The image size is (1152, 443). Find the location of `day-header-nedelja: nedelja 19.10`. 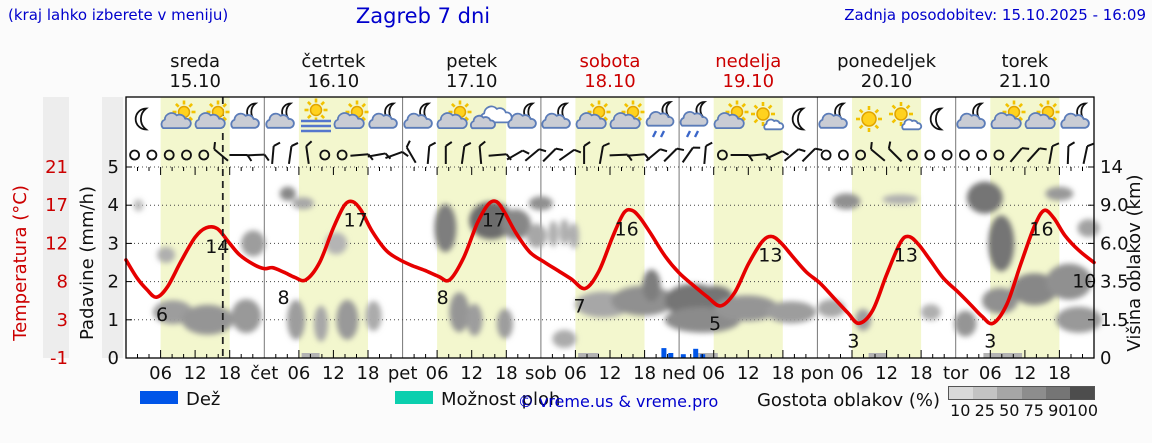

day-header-nedelja: nedelja 19.10 is located at coordinates (748, 72).